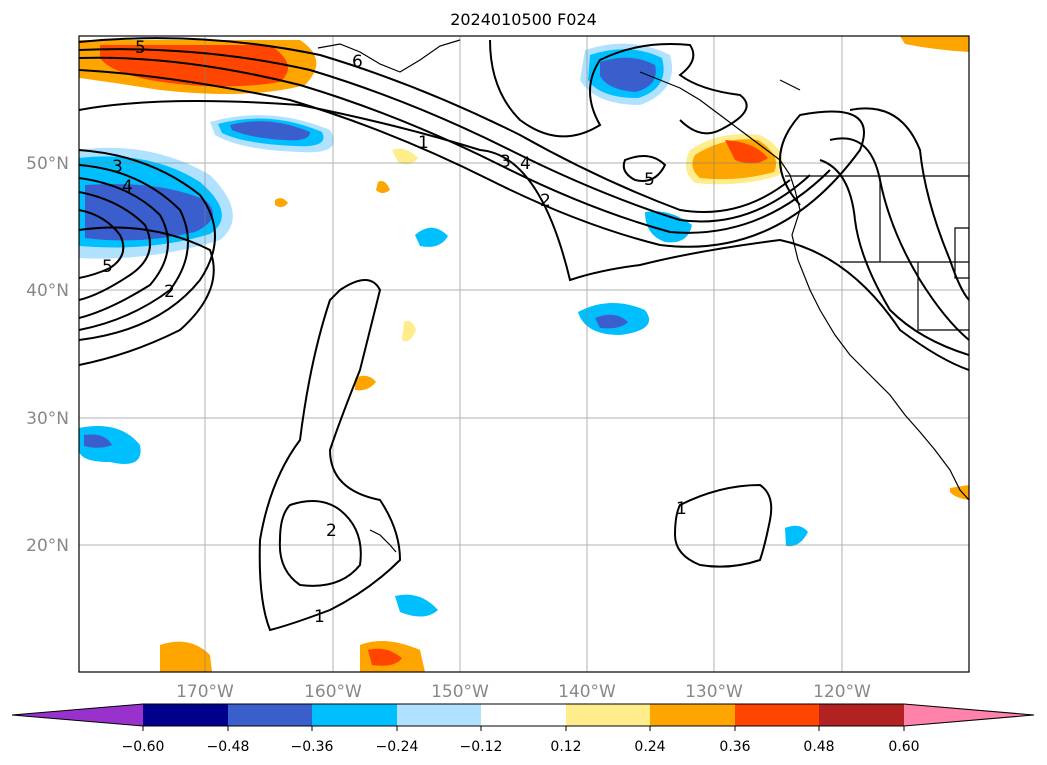 The image size is (1047, 765). Describe the element at coordinates (357, 62) in the screenshot. I see `contour-label: 6` at that location.